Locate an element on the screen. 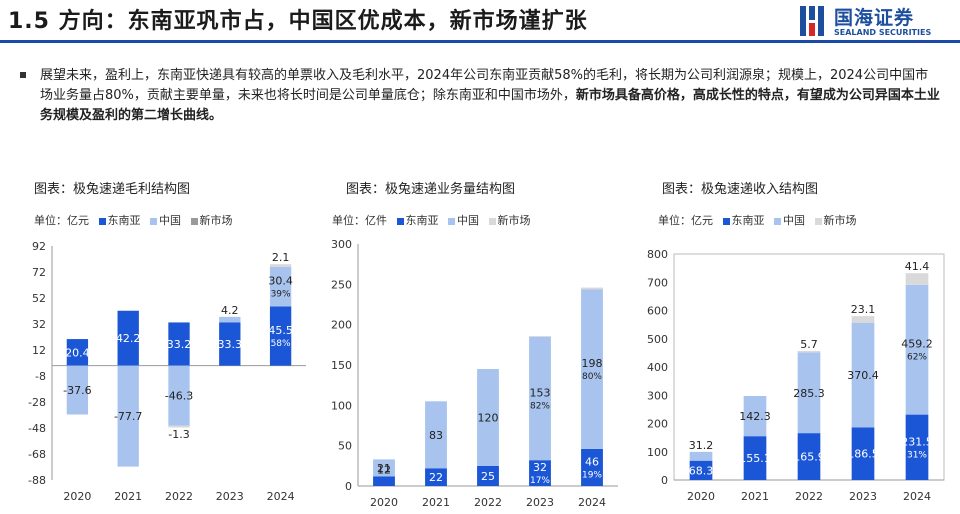 This screenshot has height=514, width=960. page-title: 1.5 方向：东南亚巩市占，中国区优成本，新市场谨扩张 is located at coordinates (298, 21).